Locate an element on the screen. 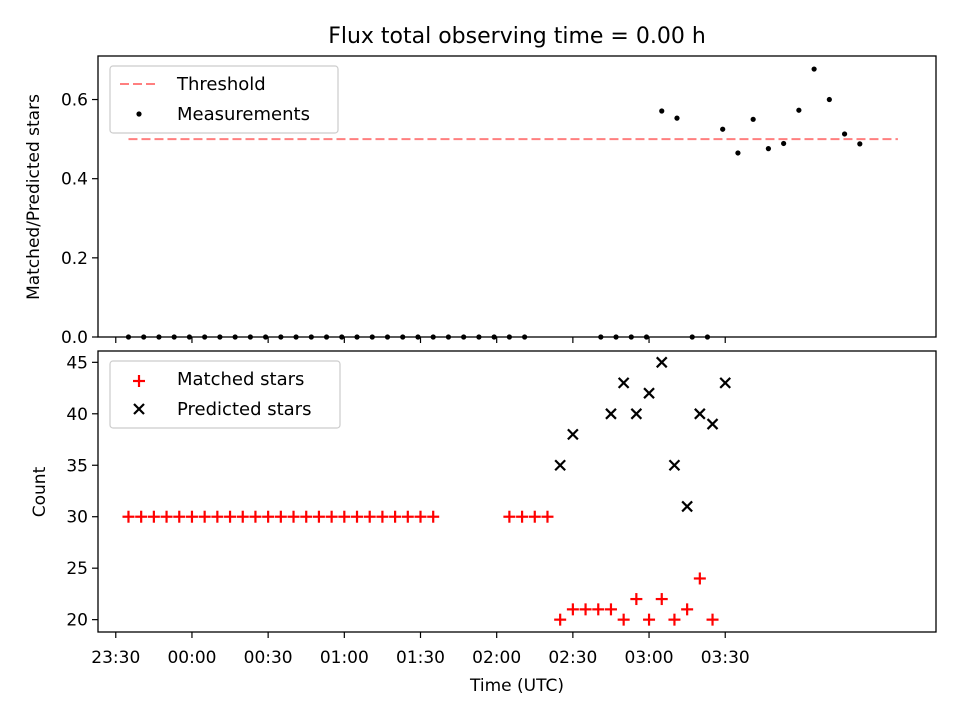 The image size is (960, 720). x-tick-label: 23:30 is located at coordinates (115, 658).